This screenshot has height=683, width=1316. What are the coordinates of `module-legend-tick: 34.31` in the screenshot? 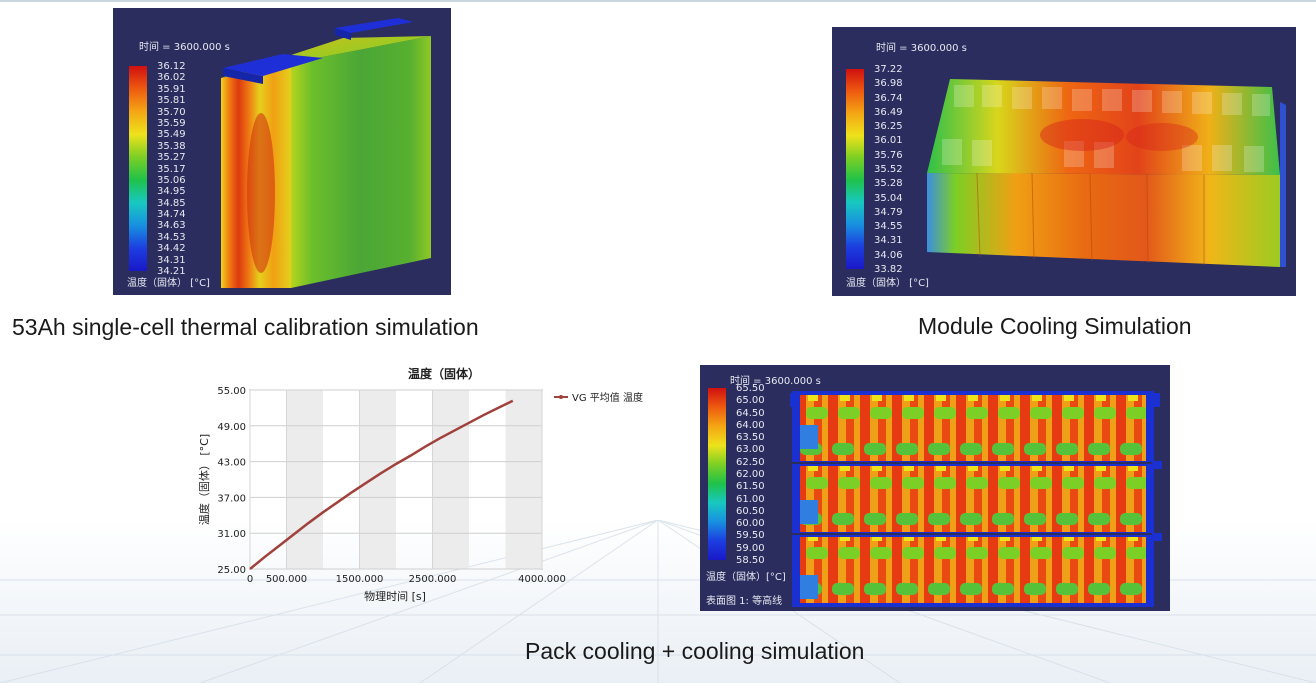 It's located at (888, 241).